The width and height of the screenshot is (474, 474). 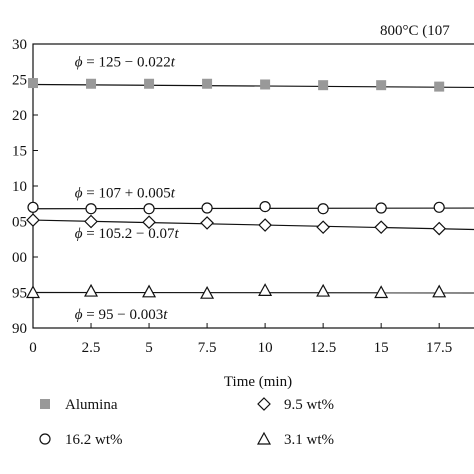 What do you see at coordinates (121, 315) in the screenshot?
I see `fit-equation: ϕ = 95 − 0.003t` at bounding box center [121, 315].